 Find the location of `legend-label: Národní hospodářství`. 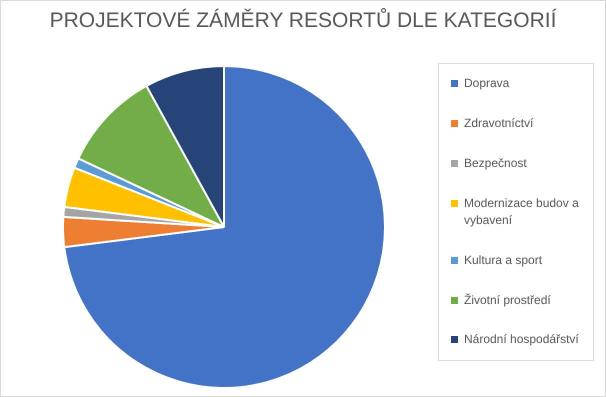

legend-label: Národní hospodářství is located at coordinates (521, 339).